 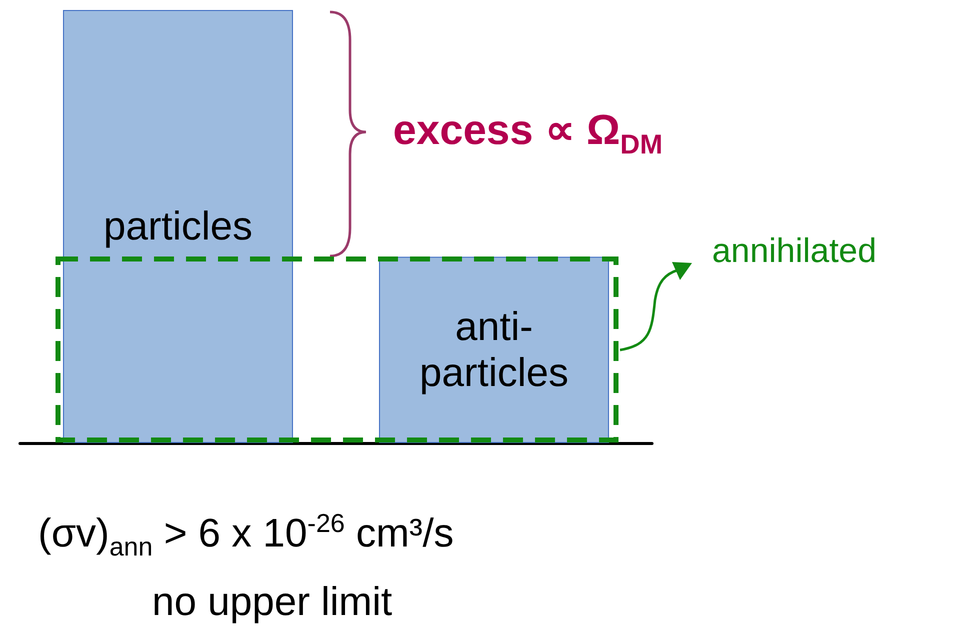 I want to click on text: annihilated, so click(x=794, y=251).